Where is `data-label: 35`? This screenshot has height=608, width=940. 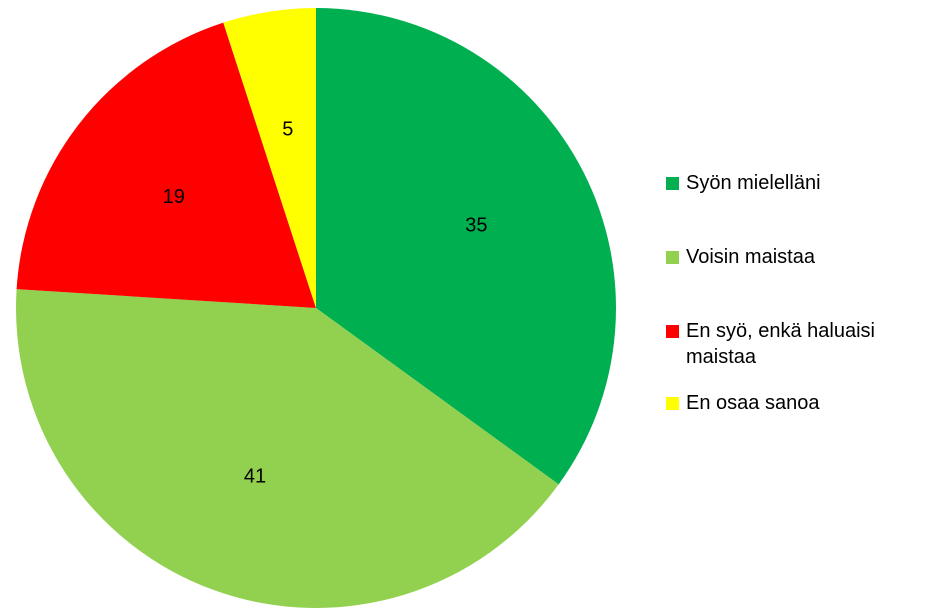
data-label: 35 is located at coordinates (476, 226).